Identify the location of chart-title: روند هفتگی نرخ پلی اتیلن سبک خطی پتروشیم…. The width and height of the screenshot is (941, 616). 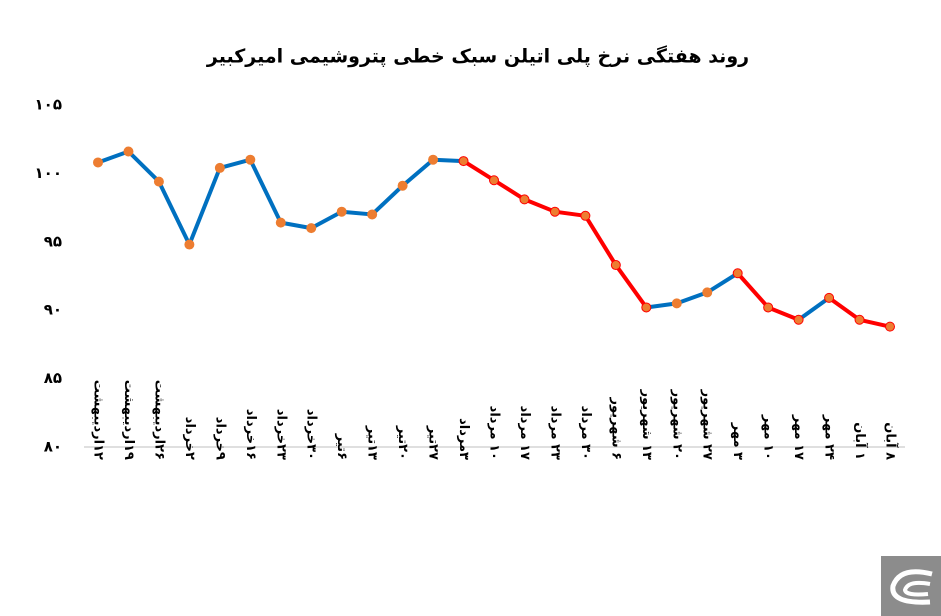
(477, 56).